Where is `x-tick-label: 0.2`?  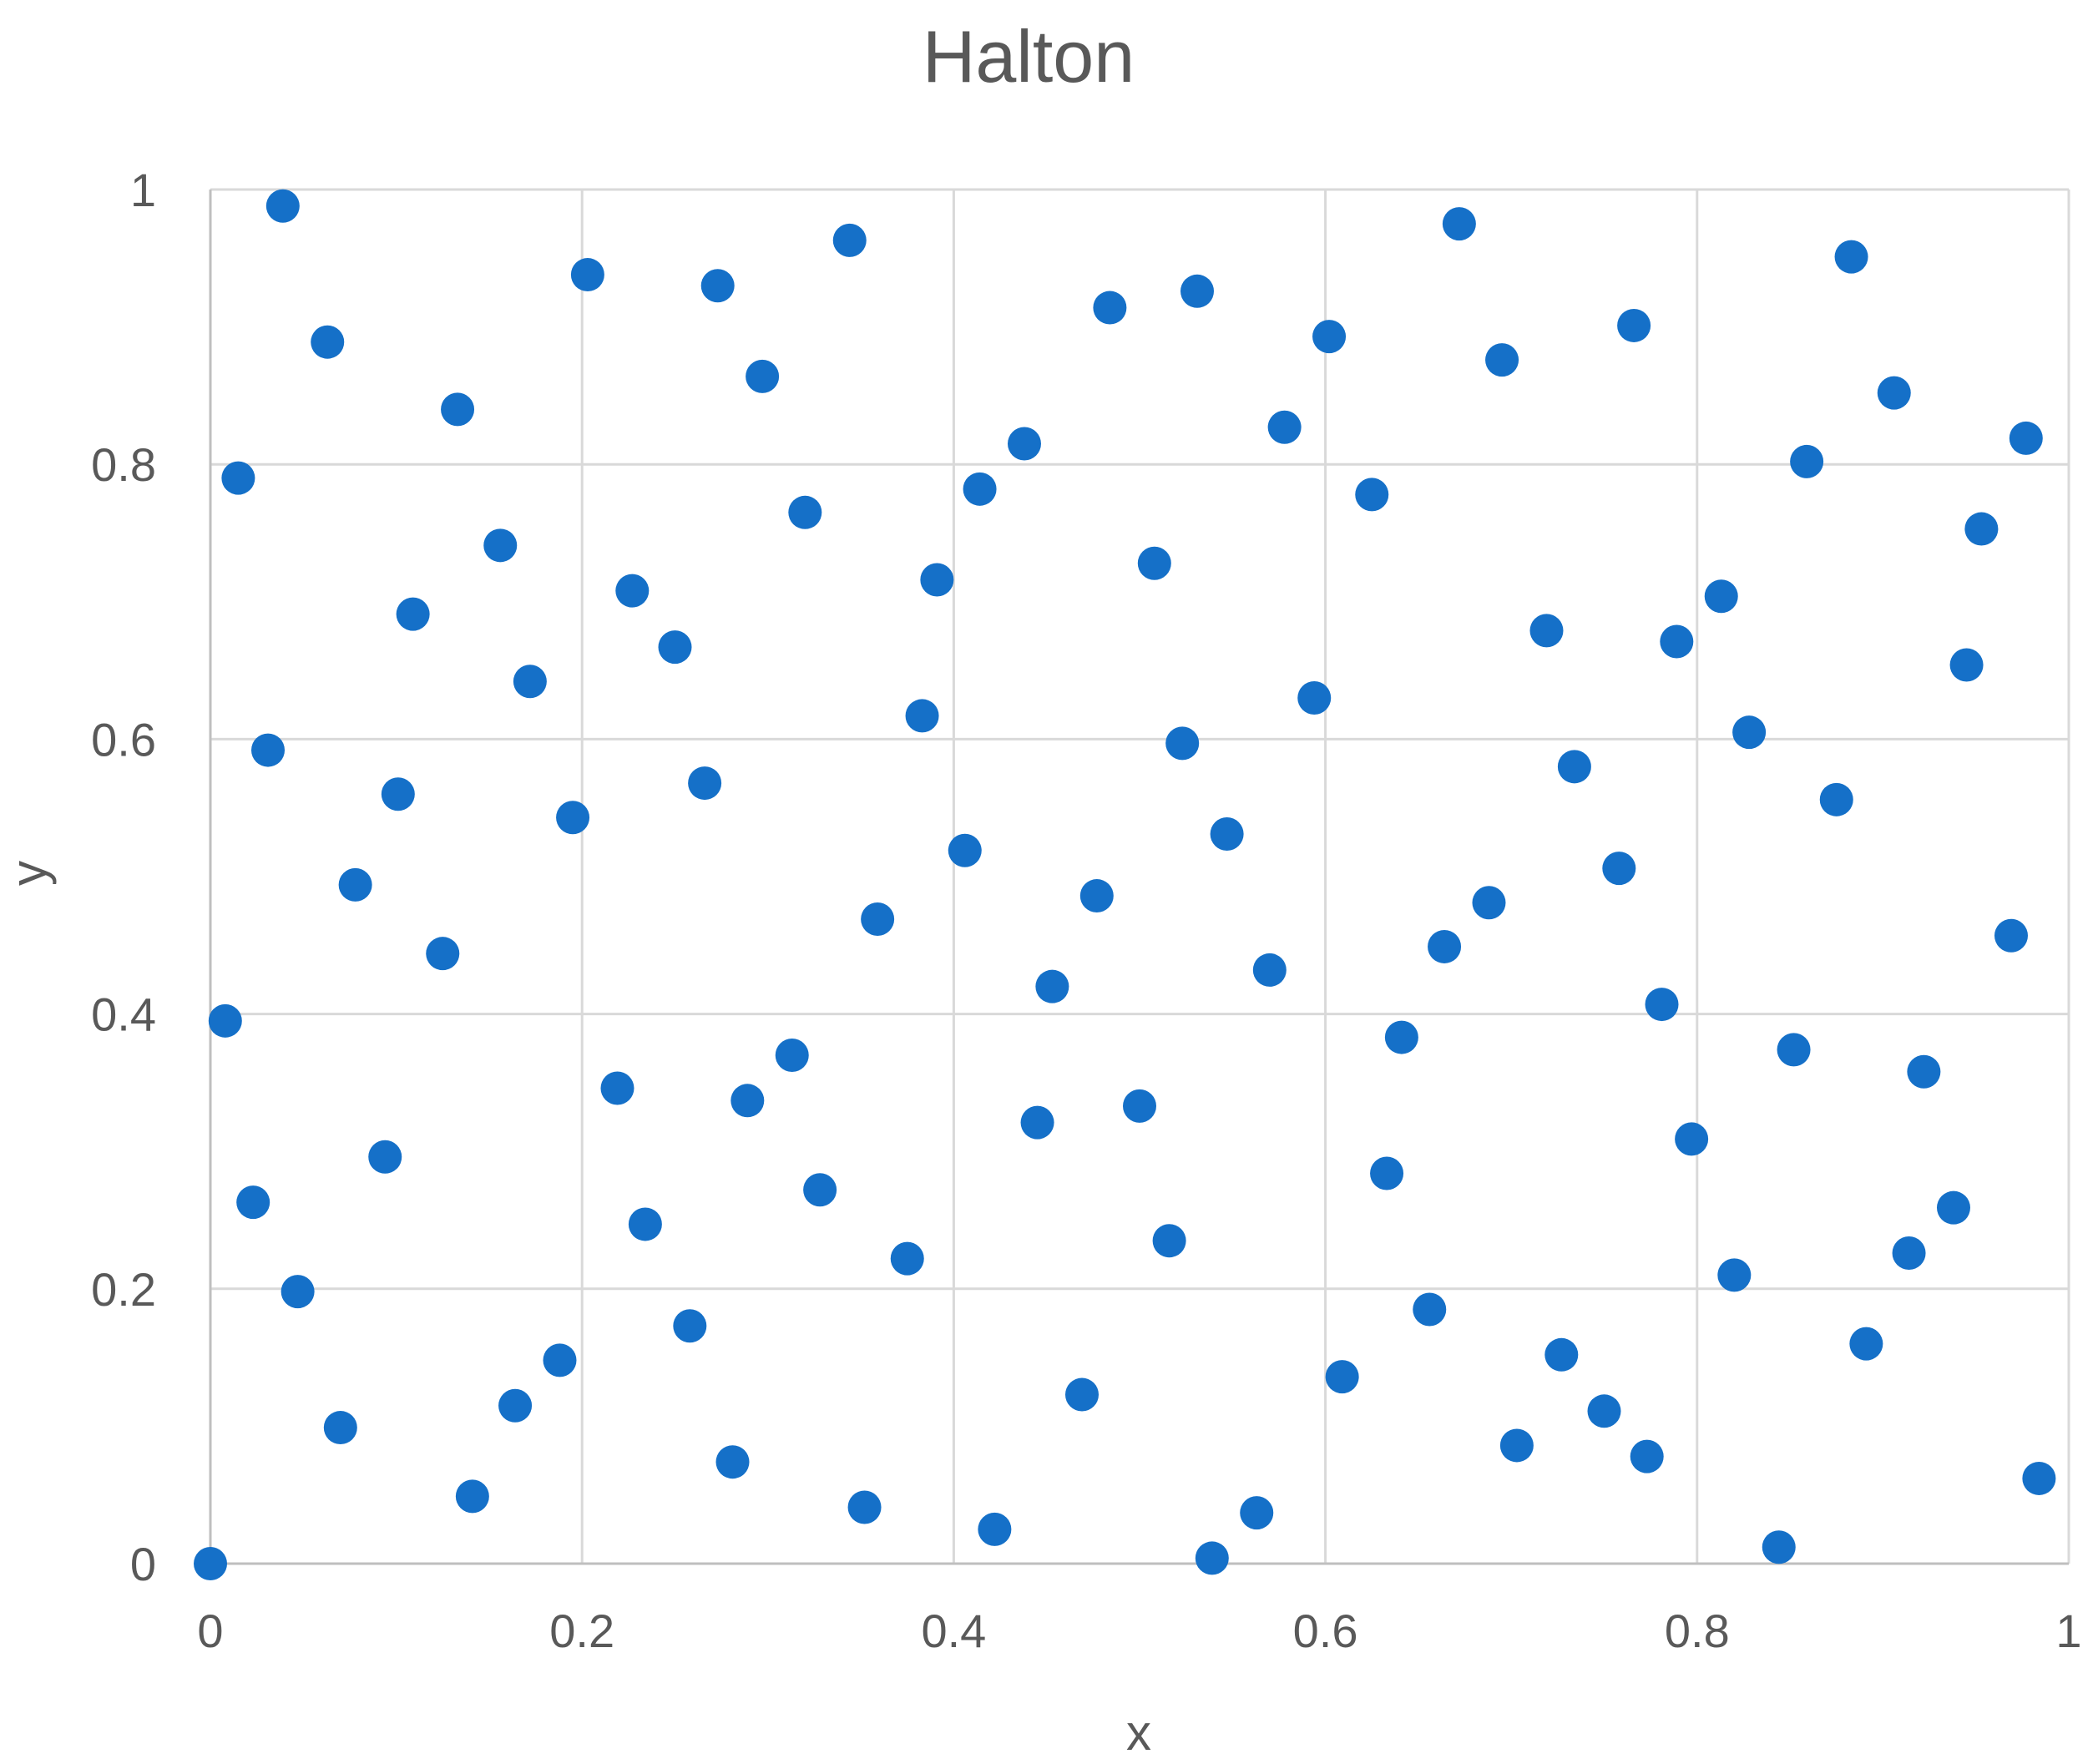
x-tick-label: 0.2 is located at coordinates (581, 1631).